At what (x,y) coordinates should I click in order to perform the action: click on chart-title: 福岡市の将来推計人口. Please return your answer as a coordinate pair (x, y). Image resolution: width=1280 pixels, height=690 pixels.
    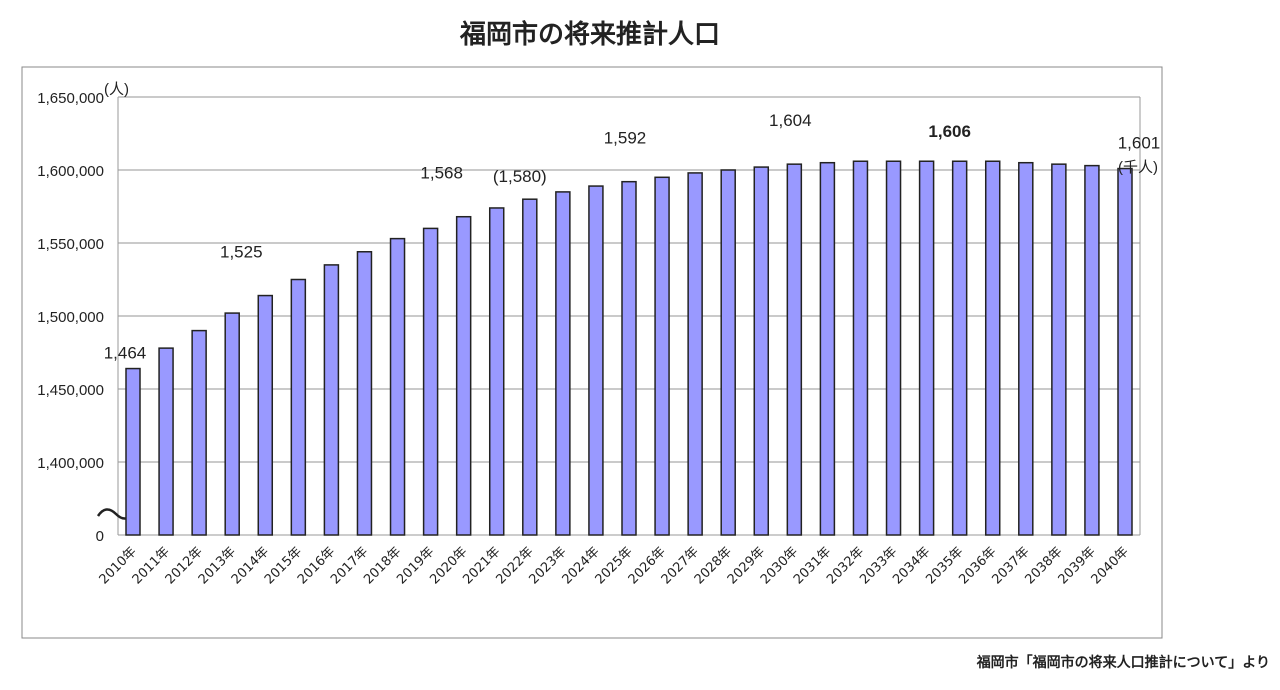
    Looking at the image, I should click on (589, 35).